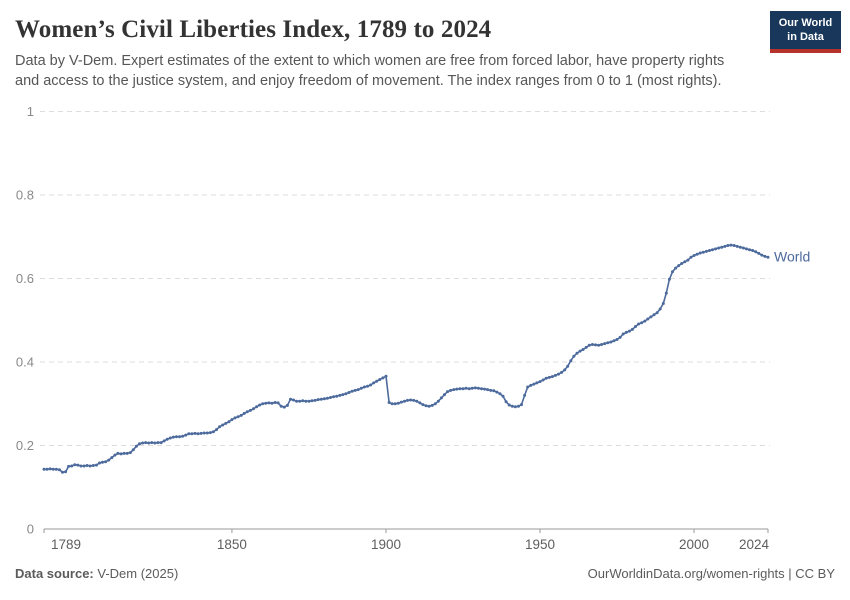 The image size is (850, 600). Describe the element at coordinates (792, 257) in the screenshot. I see `world-series-label: World` at that location.